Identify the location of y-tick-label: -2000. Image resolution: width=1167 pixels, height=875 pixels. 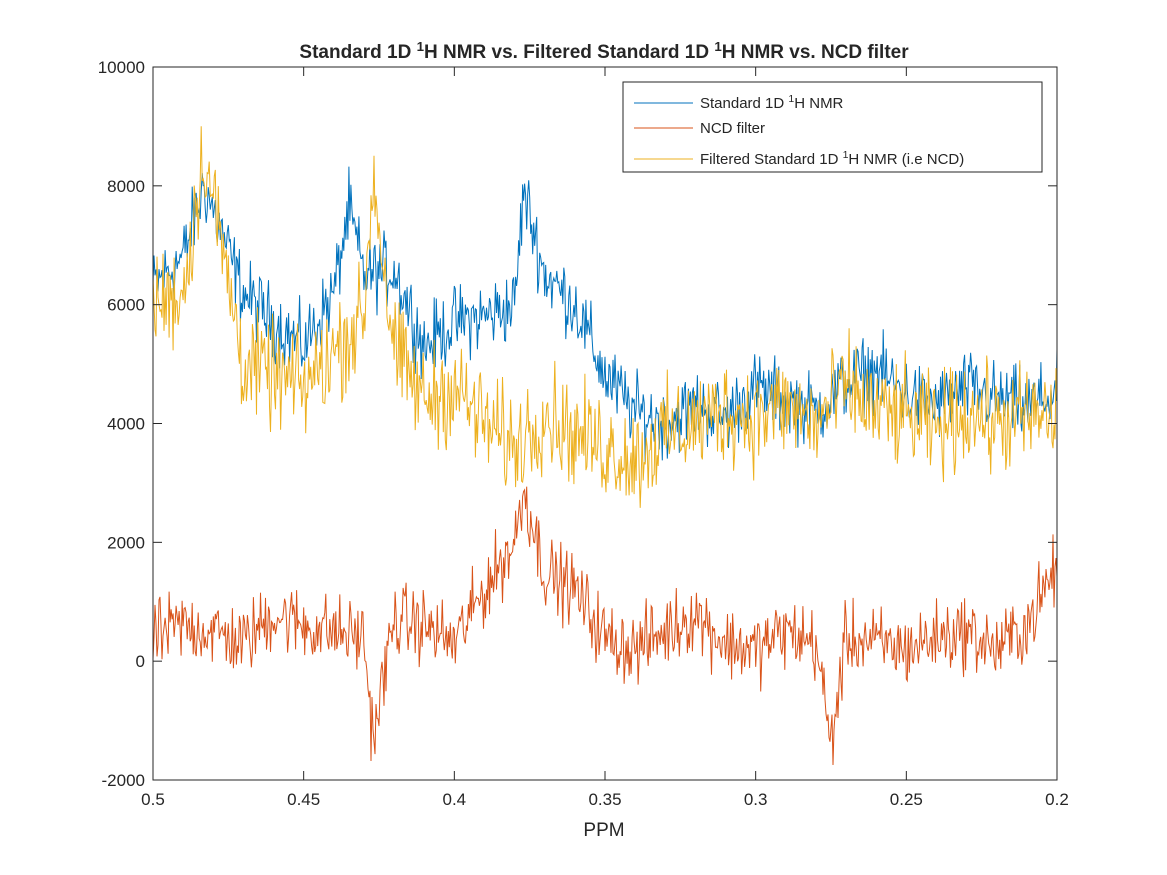
(123, 780).